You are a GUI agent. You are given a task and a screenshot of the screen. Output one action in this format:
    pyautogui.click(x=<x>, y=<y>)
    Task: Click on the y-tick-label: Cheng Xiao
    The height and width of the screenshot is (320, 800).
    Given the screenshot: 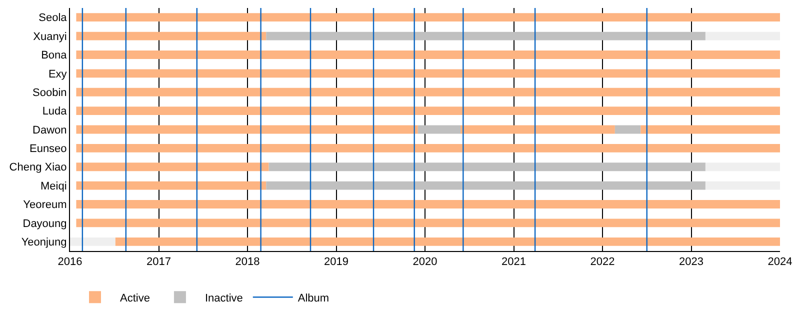 What is the action you would take?
    pyautogui.click(x=38, y=168)
    